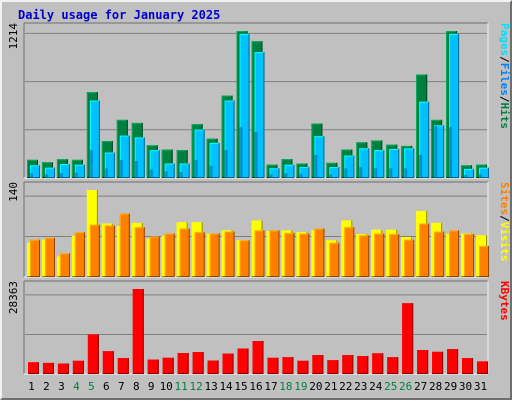 This screenshot has height=403, width=512. What do you see at coordinates (151, 386) in the screenshot?
I see `day-label: 9` at bounding box center [151, 386].